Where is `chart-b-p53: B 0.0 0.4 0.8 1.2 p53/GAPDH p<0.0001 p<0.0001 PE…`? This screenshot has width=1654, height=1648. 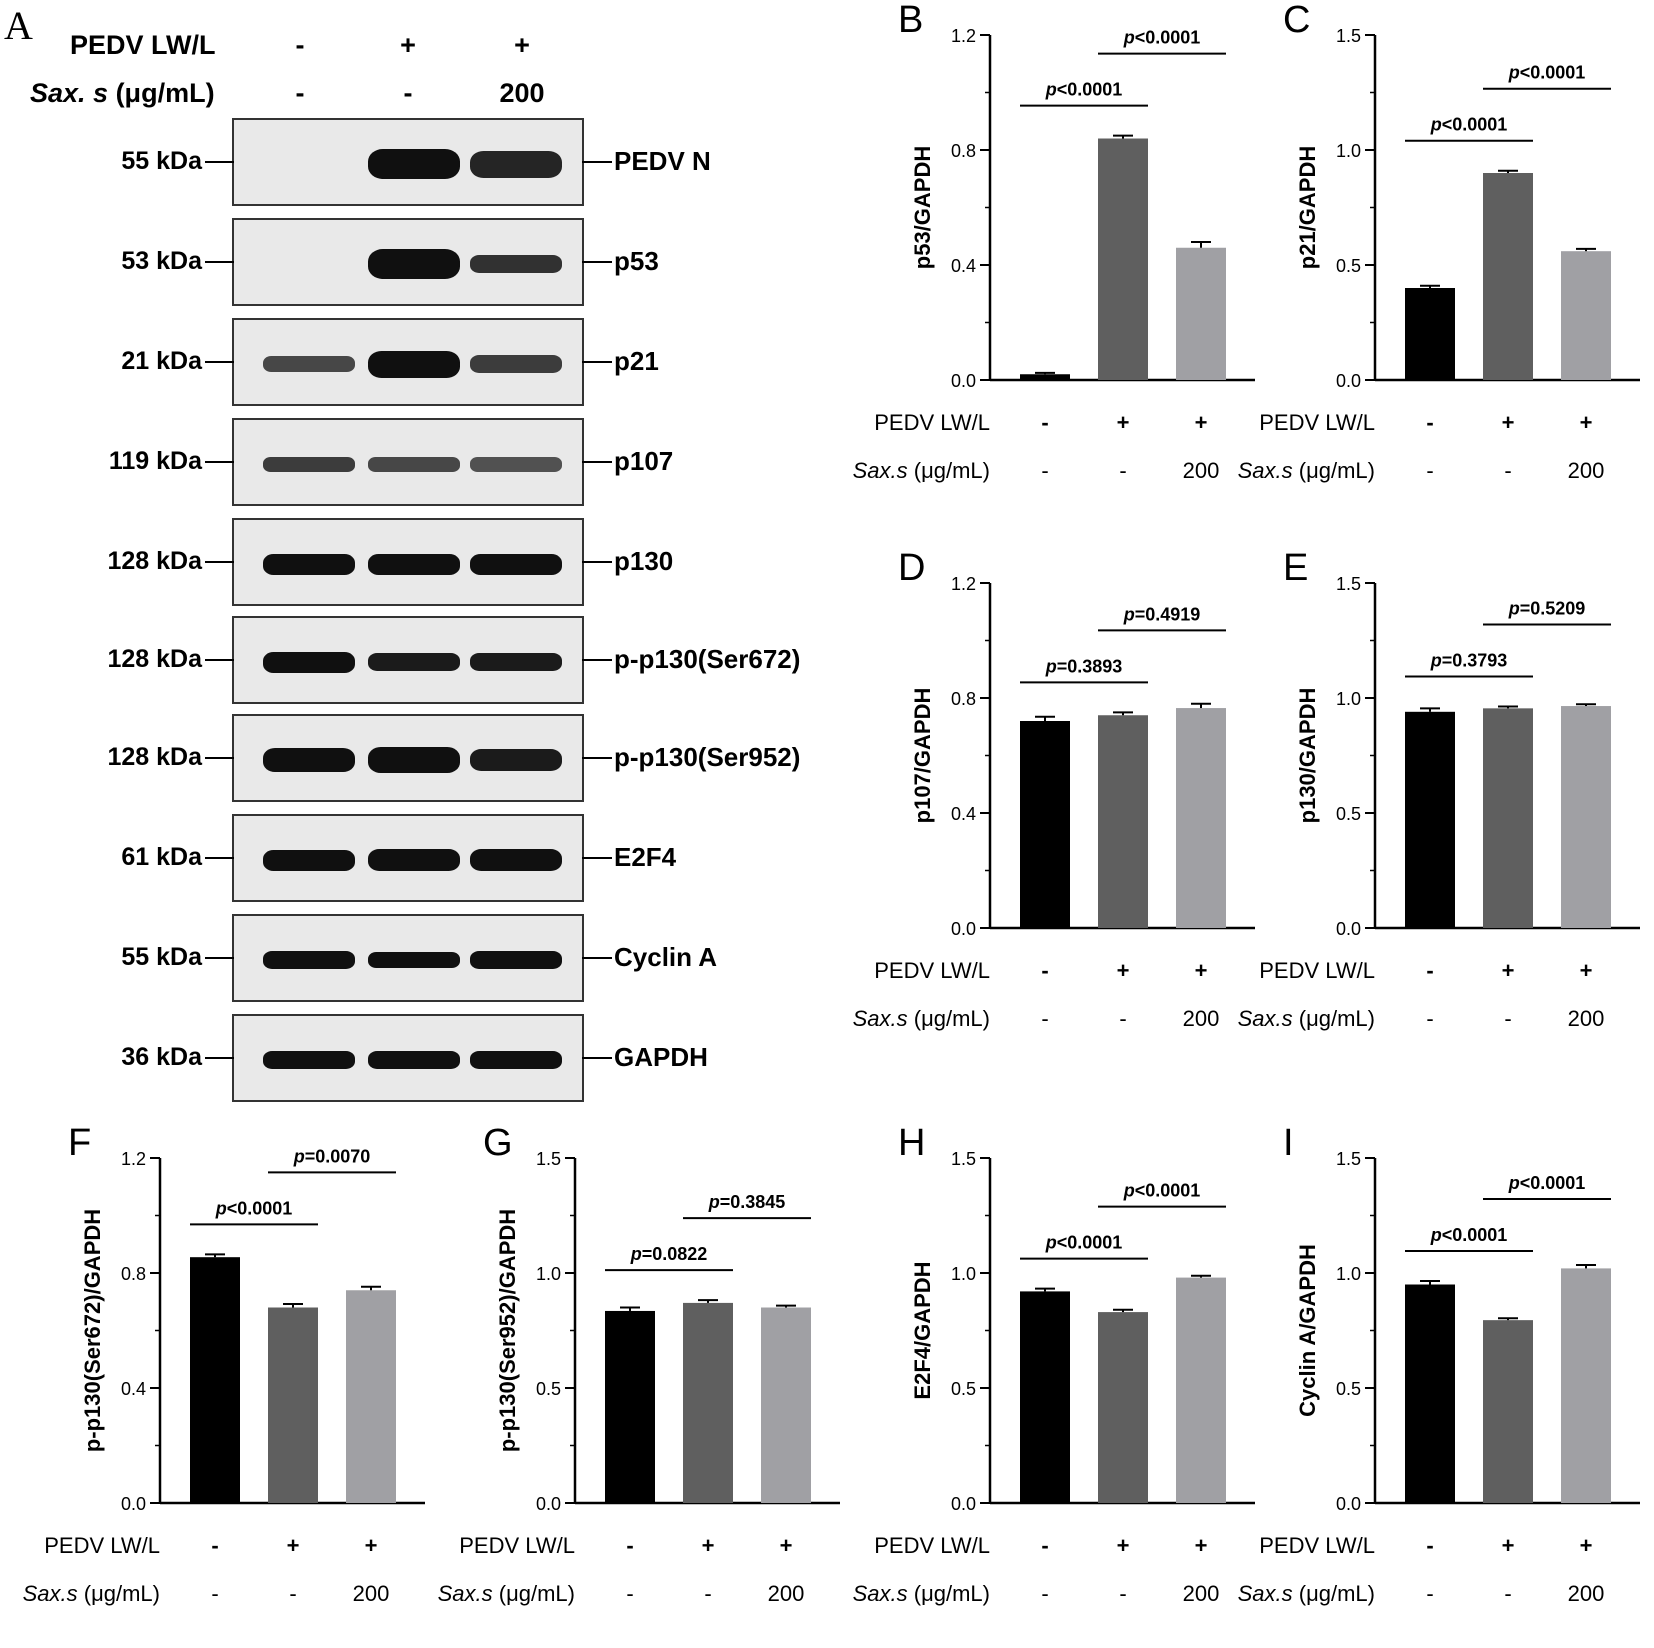 chart-b-p53: B 0.0 0.4 0.8 1.2 p53/GAPDH p<0.0001 p<0.0001 PE… is located at coordinates (1056, 262).